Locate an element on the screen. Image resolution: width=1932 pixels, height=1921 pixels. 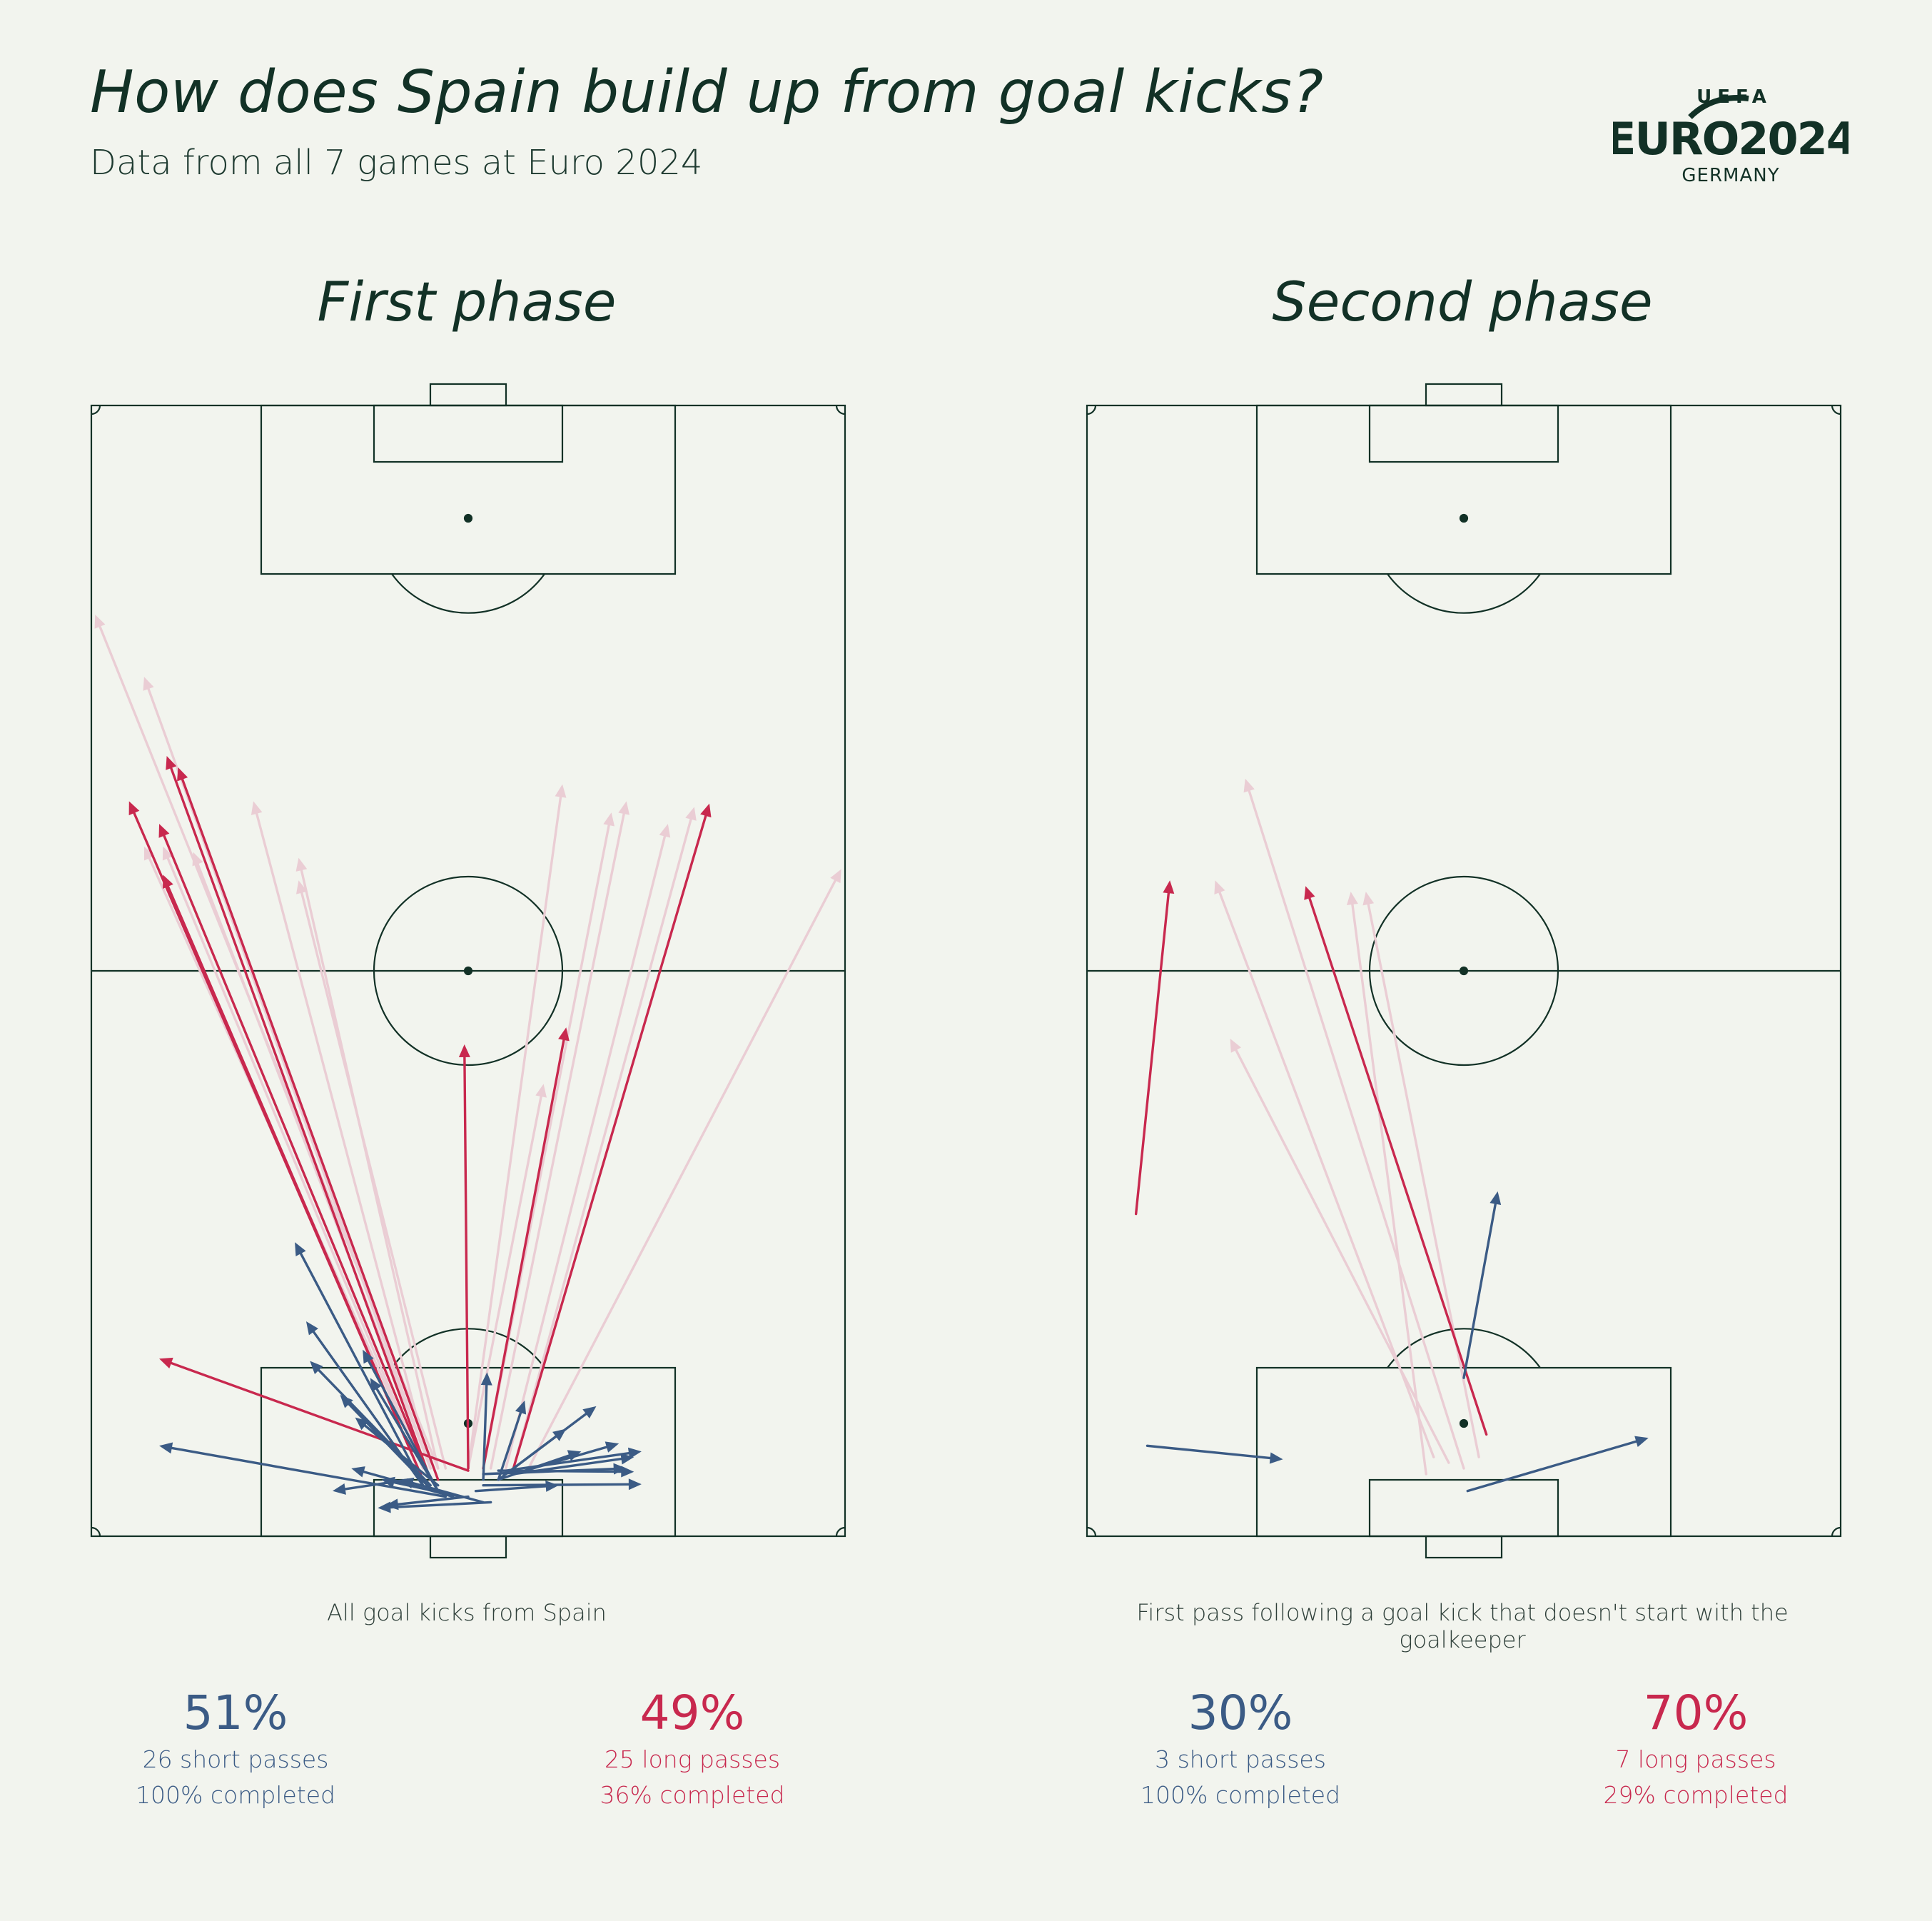
phase-1-short-stat: 51% 26 short passes 100% completed is located at coordinates (235, 1749).